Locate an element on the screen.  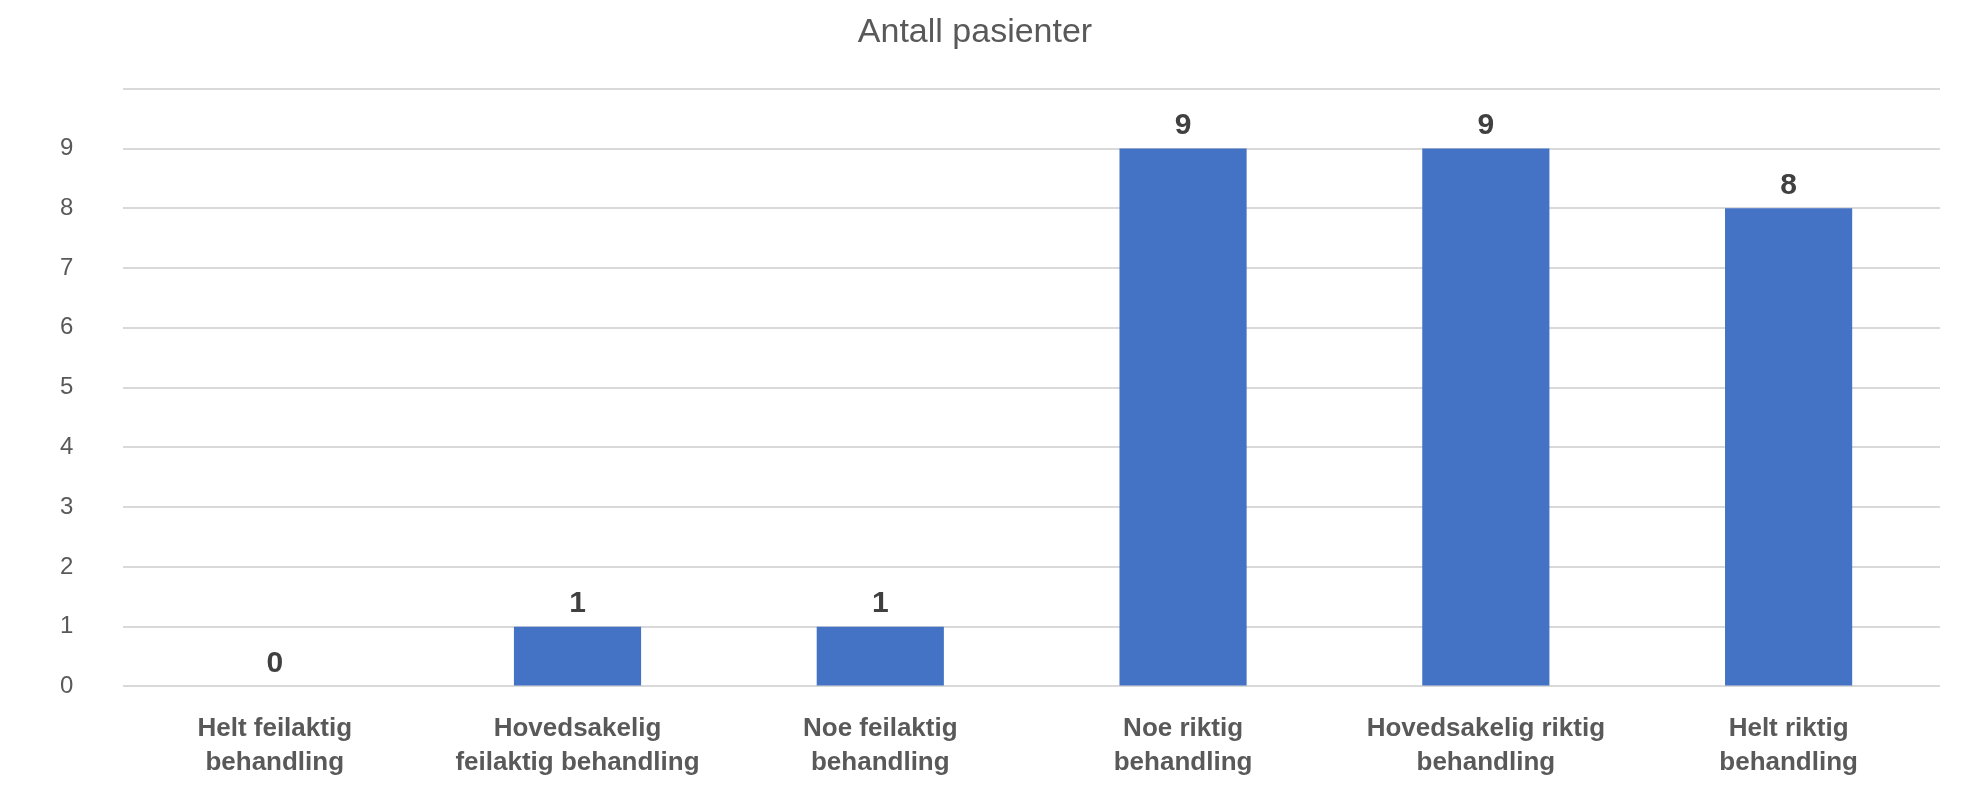
x-tick-label: Helt riktig behandling is located at coordinates (1788, 744).